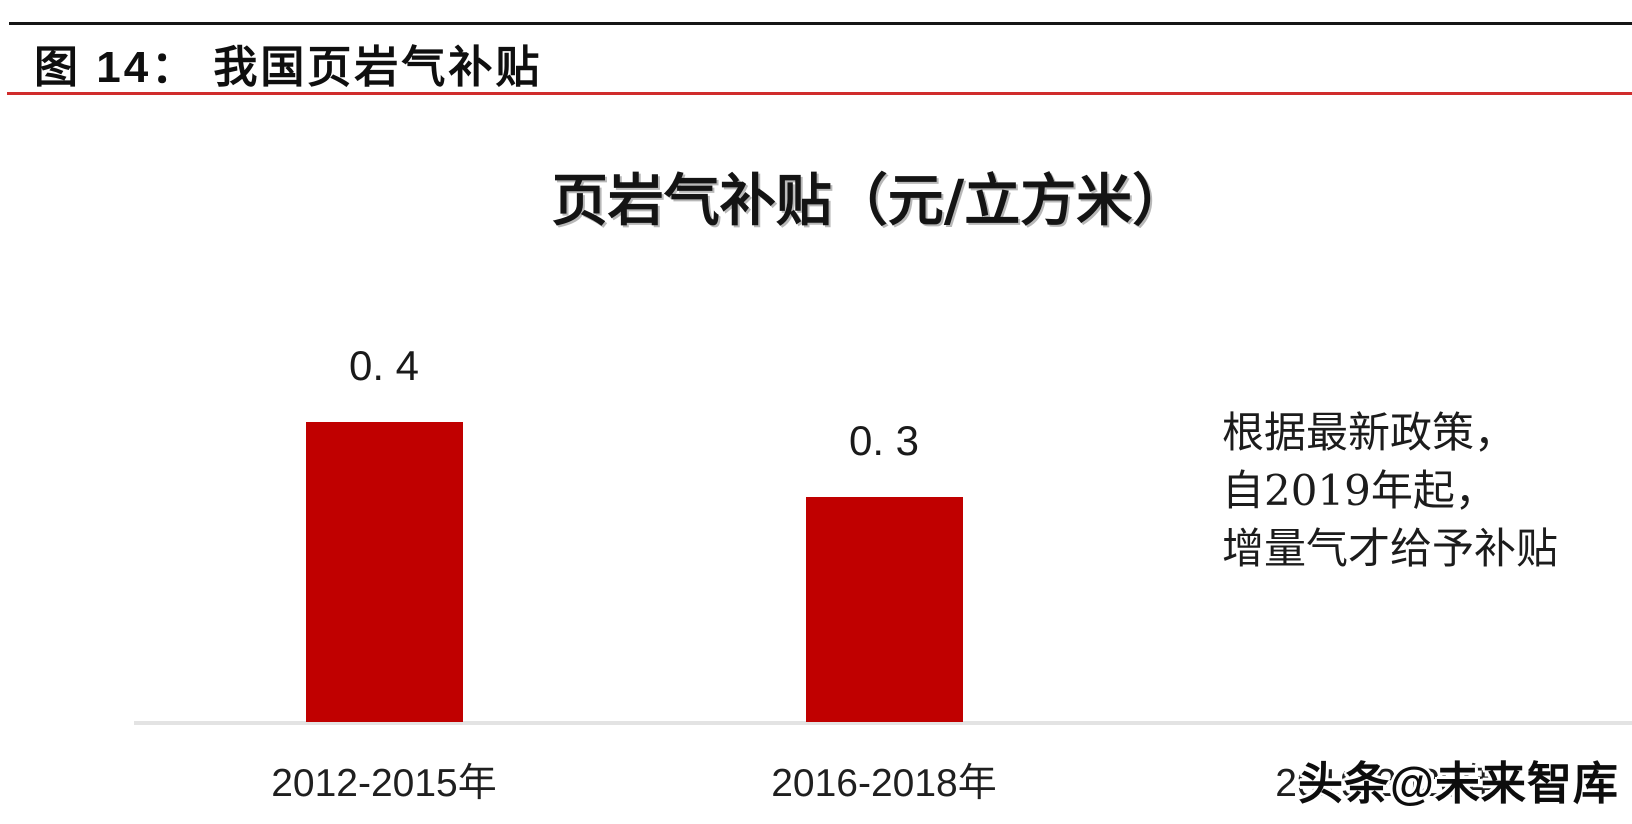 The height and width of the screenshot is (824, 1632). Describe the element at coordinates (820, 23) in the screenshot. I see `header-top-rule` at that location.